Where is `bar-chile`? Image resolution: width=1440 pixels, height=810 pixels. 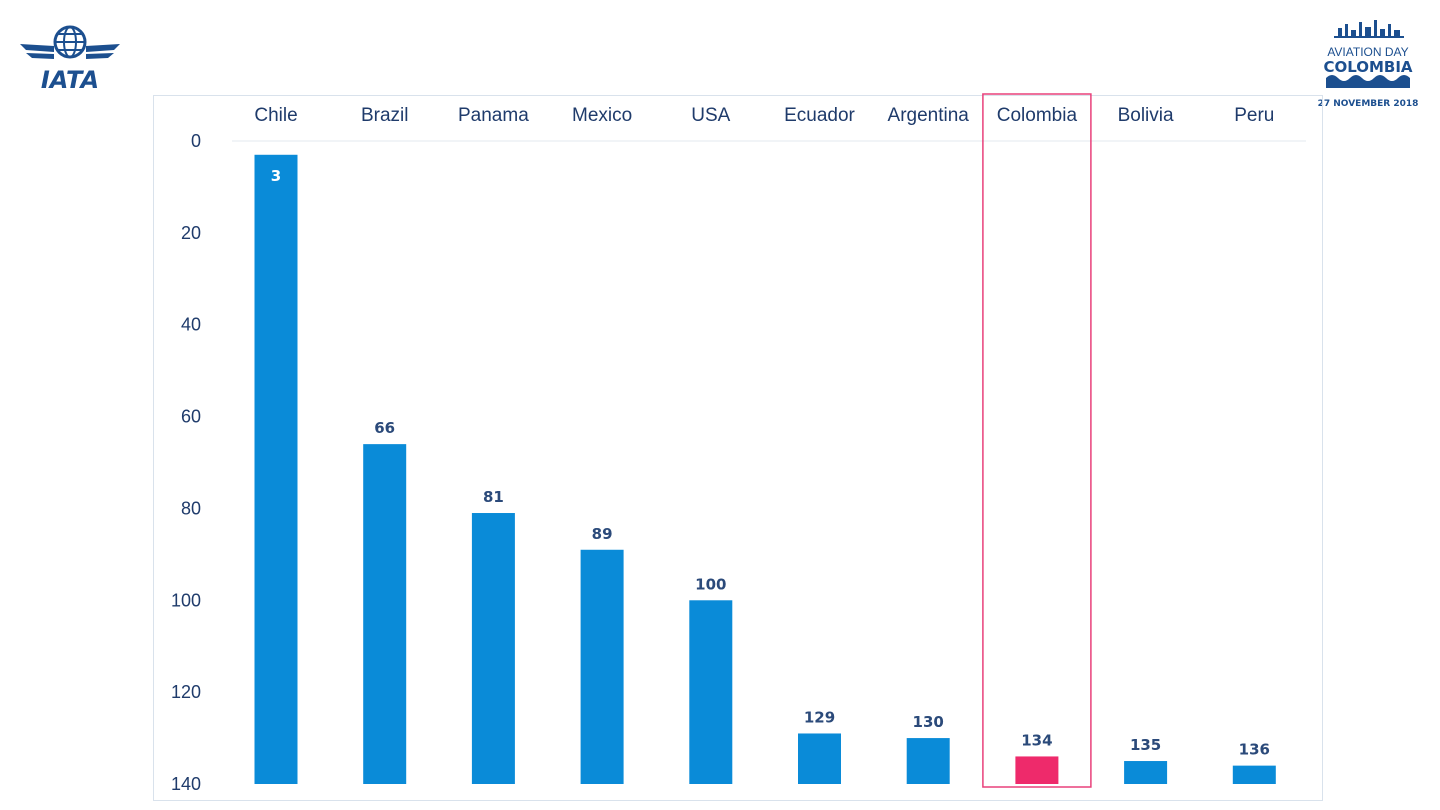
bar-chile is located at coordinates (276, 469).